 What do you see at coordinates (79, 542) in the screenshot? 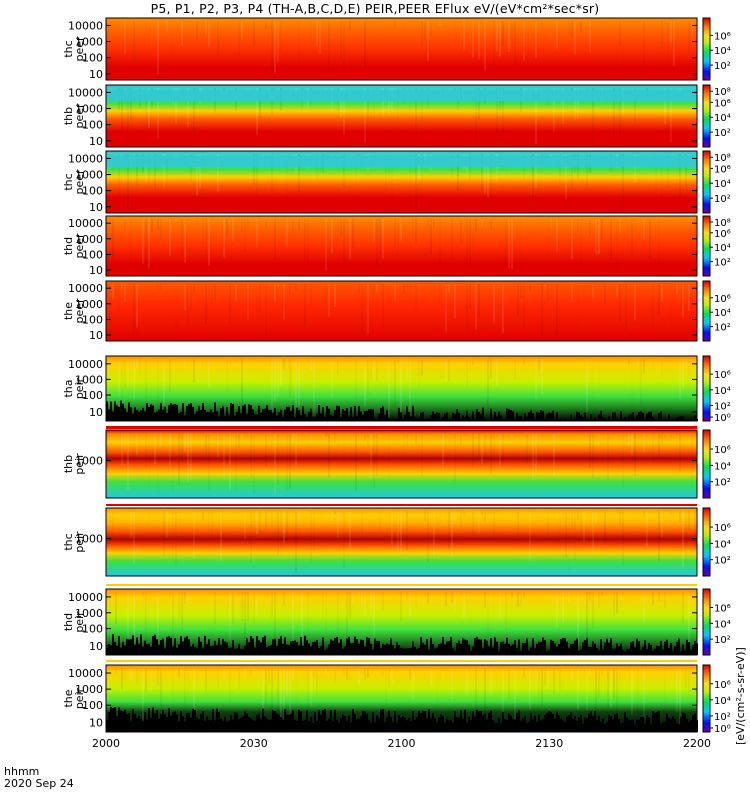
I see `panel-8-instrument-label: peir` at bounding box center [79, 542].